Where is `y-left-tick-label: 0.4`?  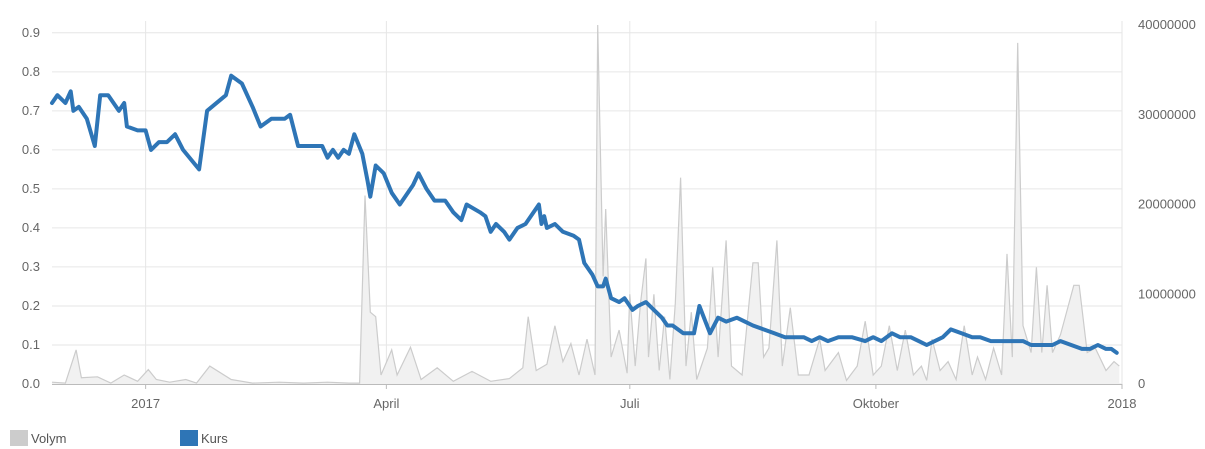
y-left-tick-label: 0.4 is located at coordinates (31, 227).